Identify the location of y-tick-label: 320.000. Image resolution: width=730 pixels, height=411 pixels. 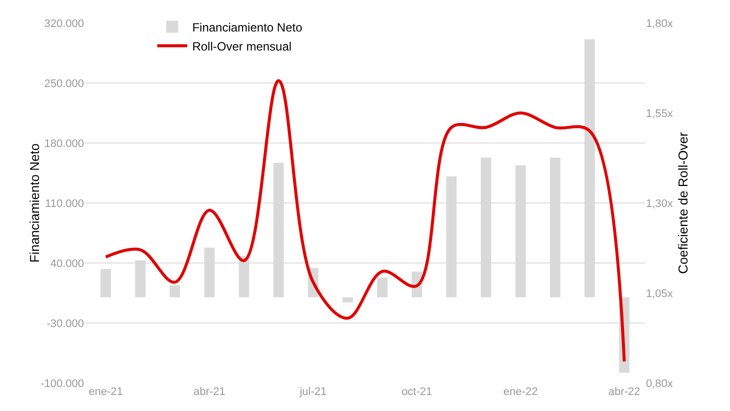
(64, 24).